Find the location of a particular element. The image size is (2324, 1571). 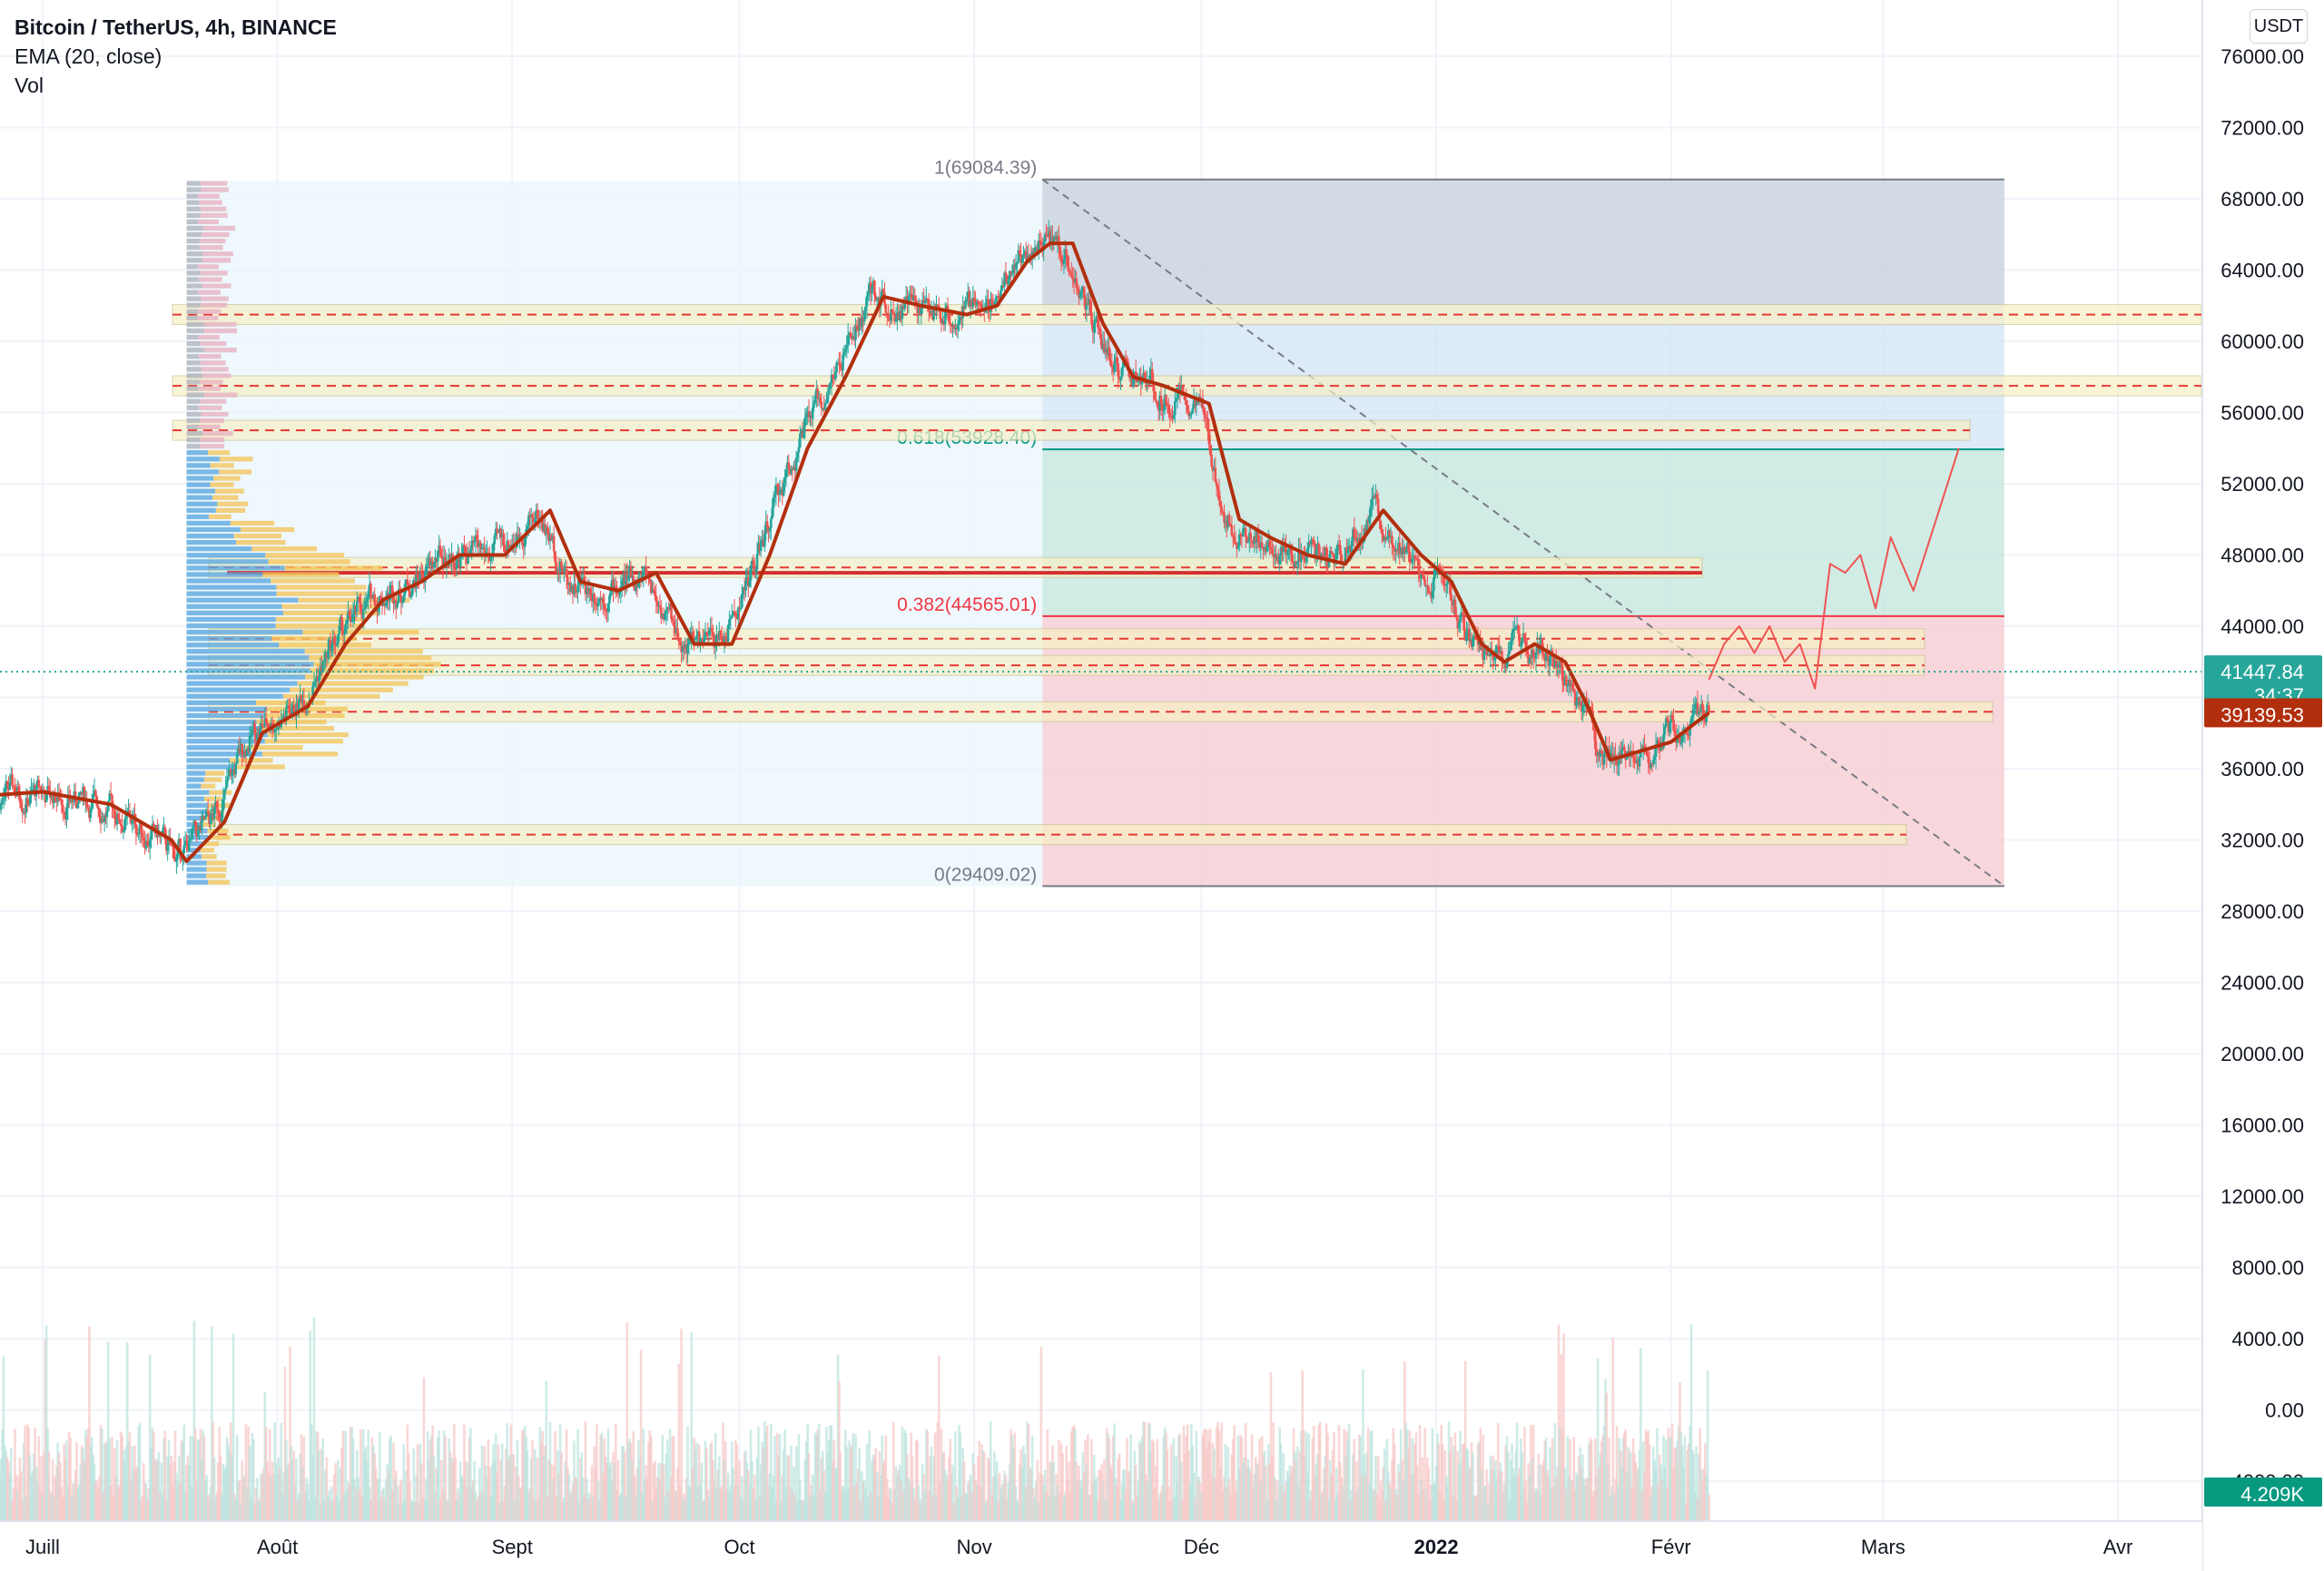

volume-value-badge: 4.209K is located at coordinates (2263, 1492).